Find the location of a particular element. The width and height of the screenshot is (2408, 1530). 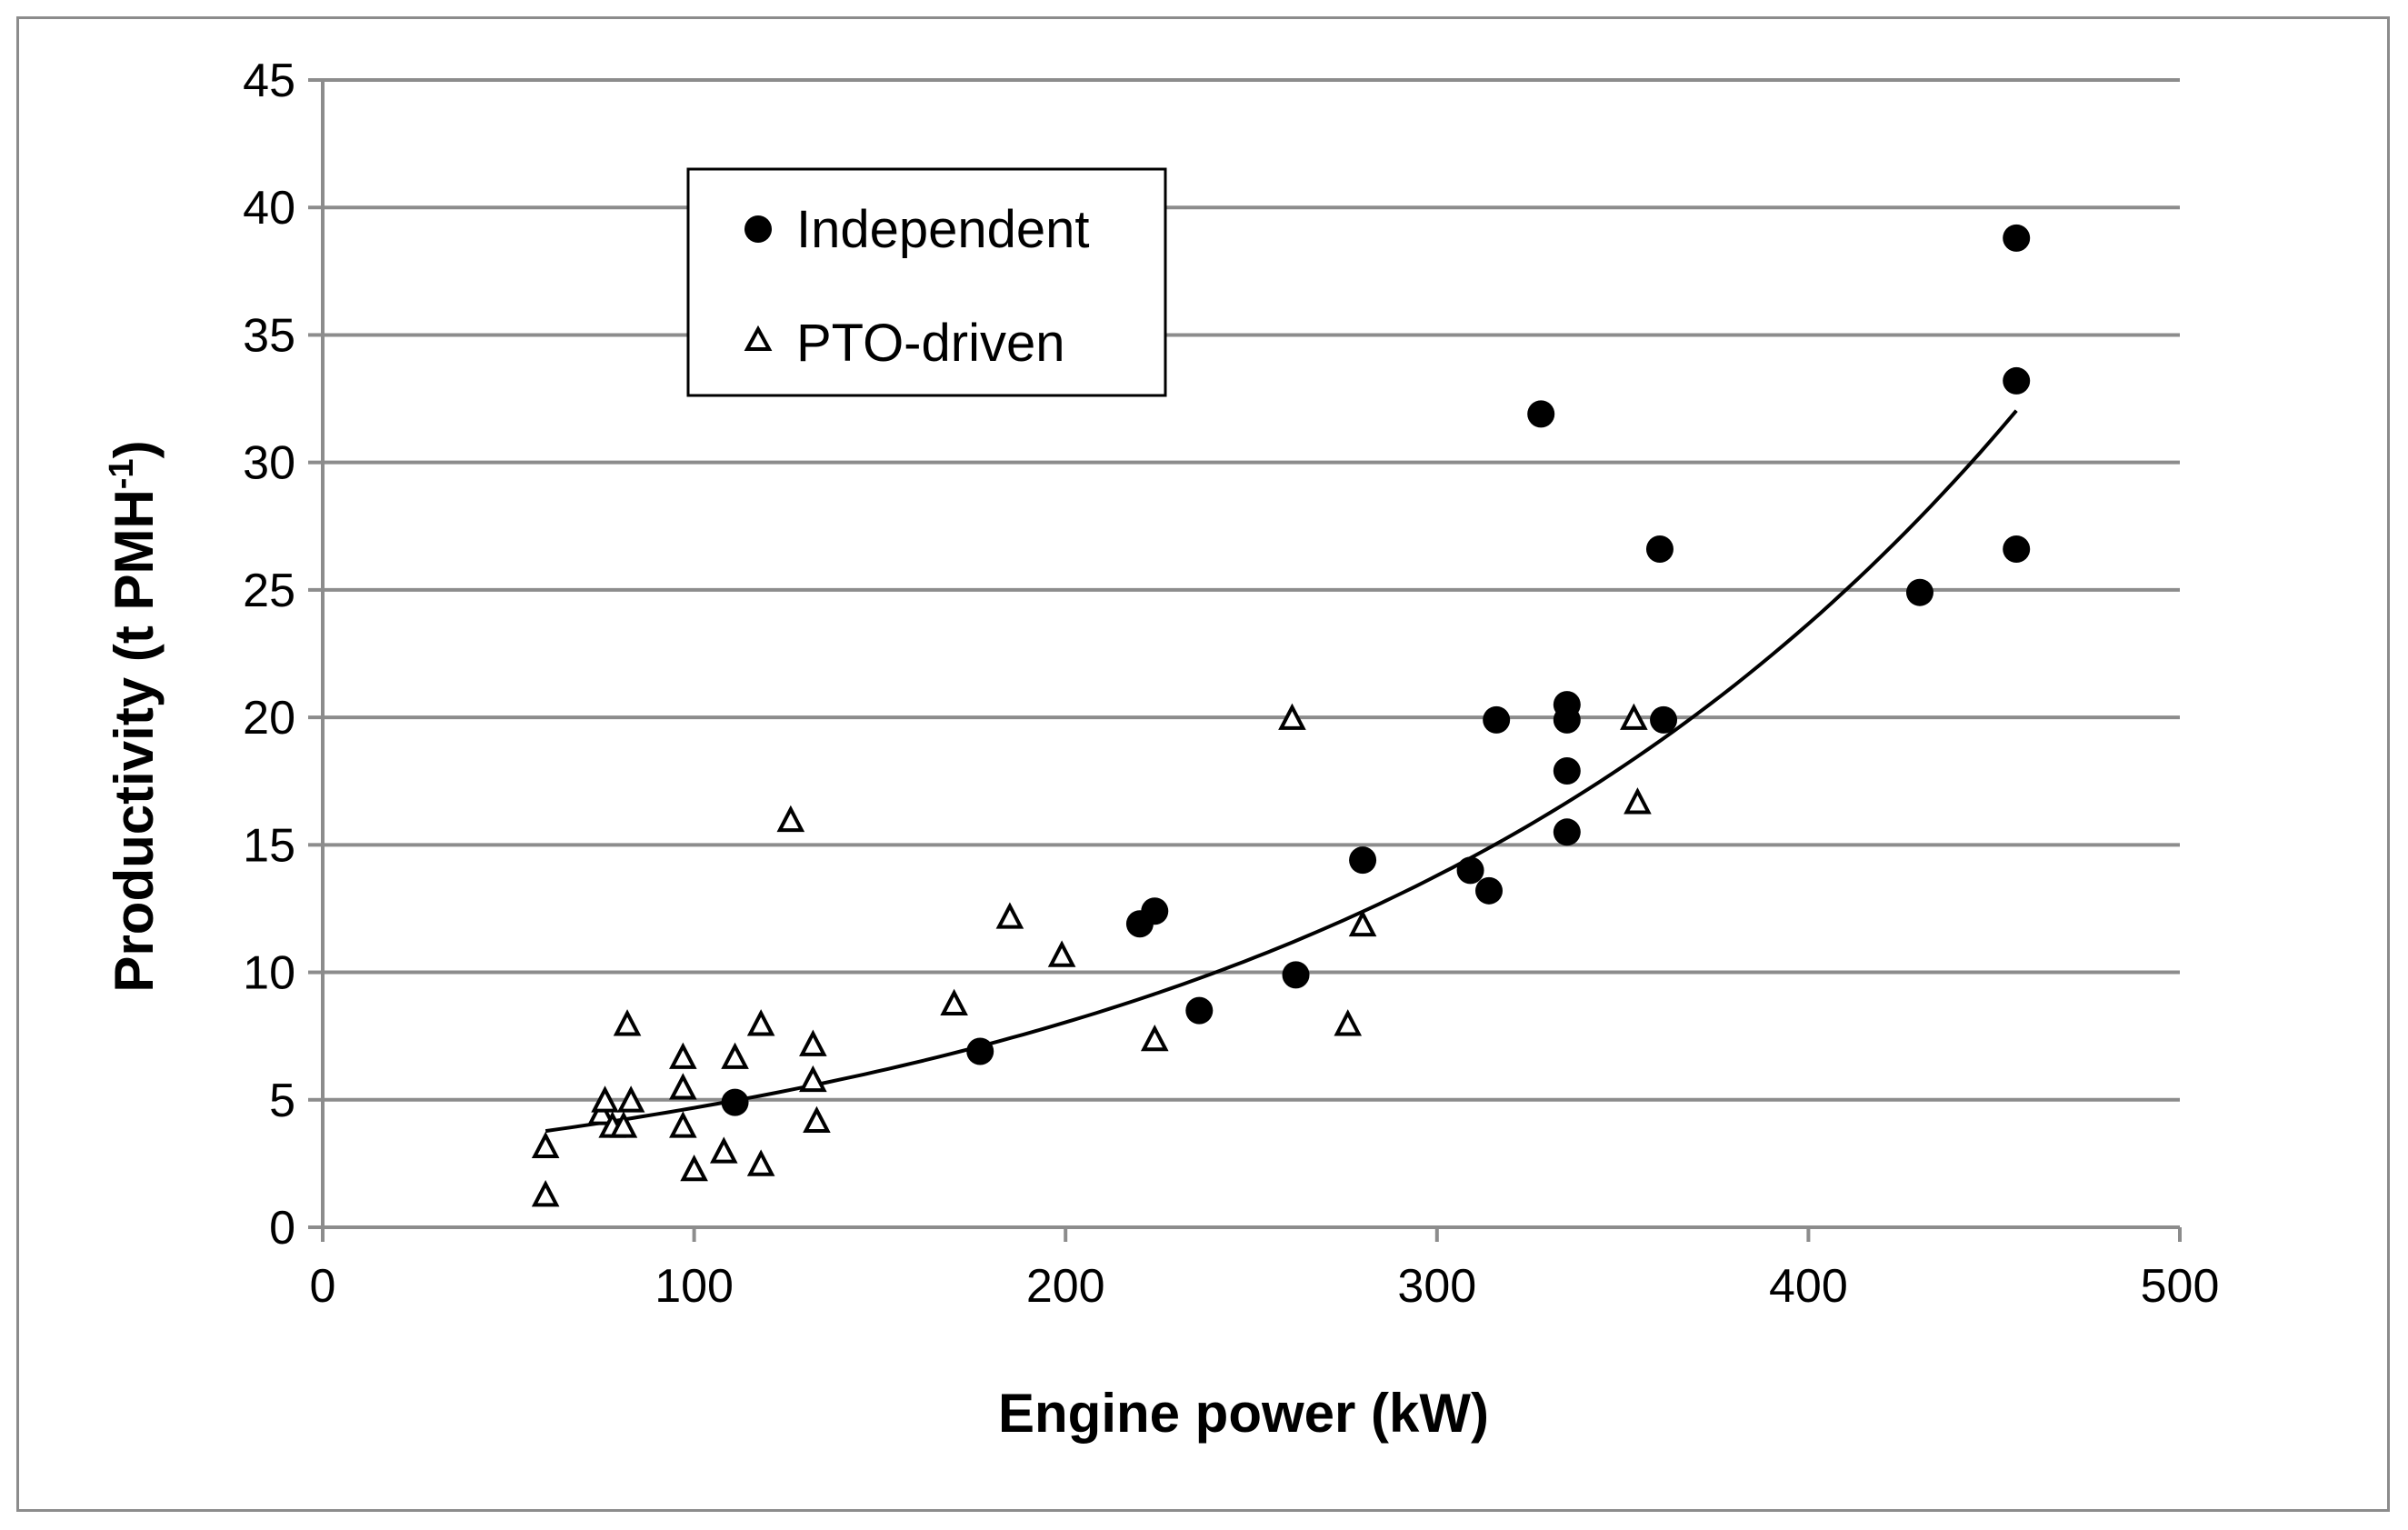

y-tick-label-0: 0 is located at coordinates (282, 1228).